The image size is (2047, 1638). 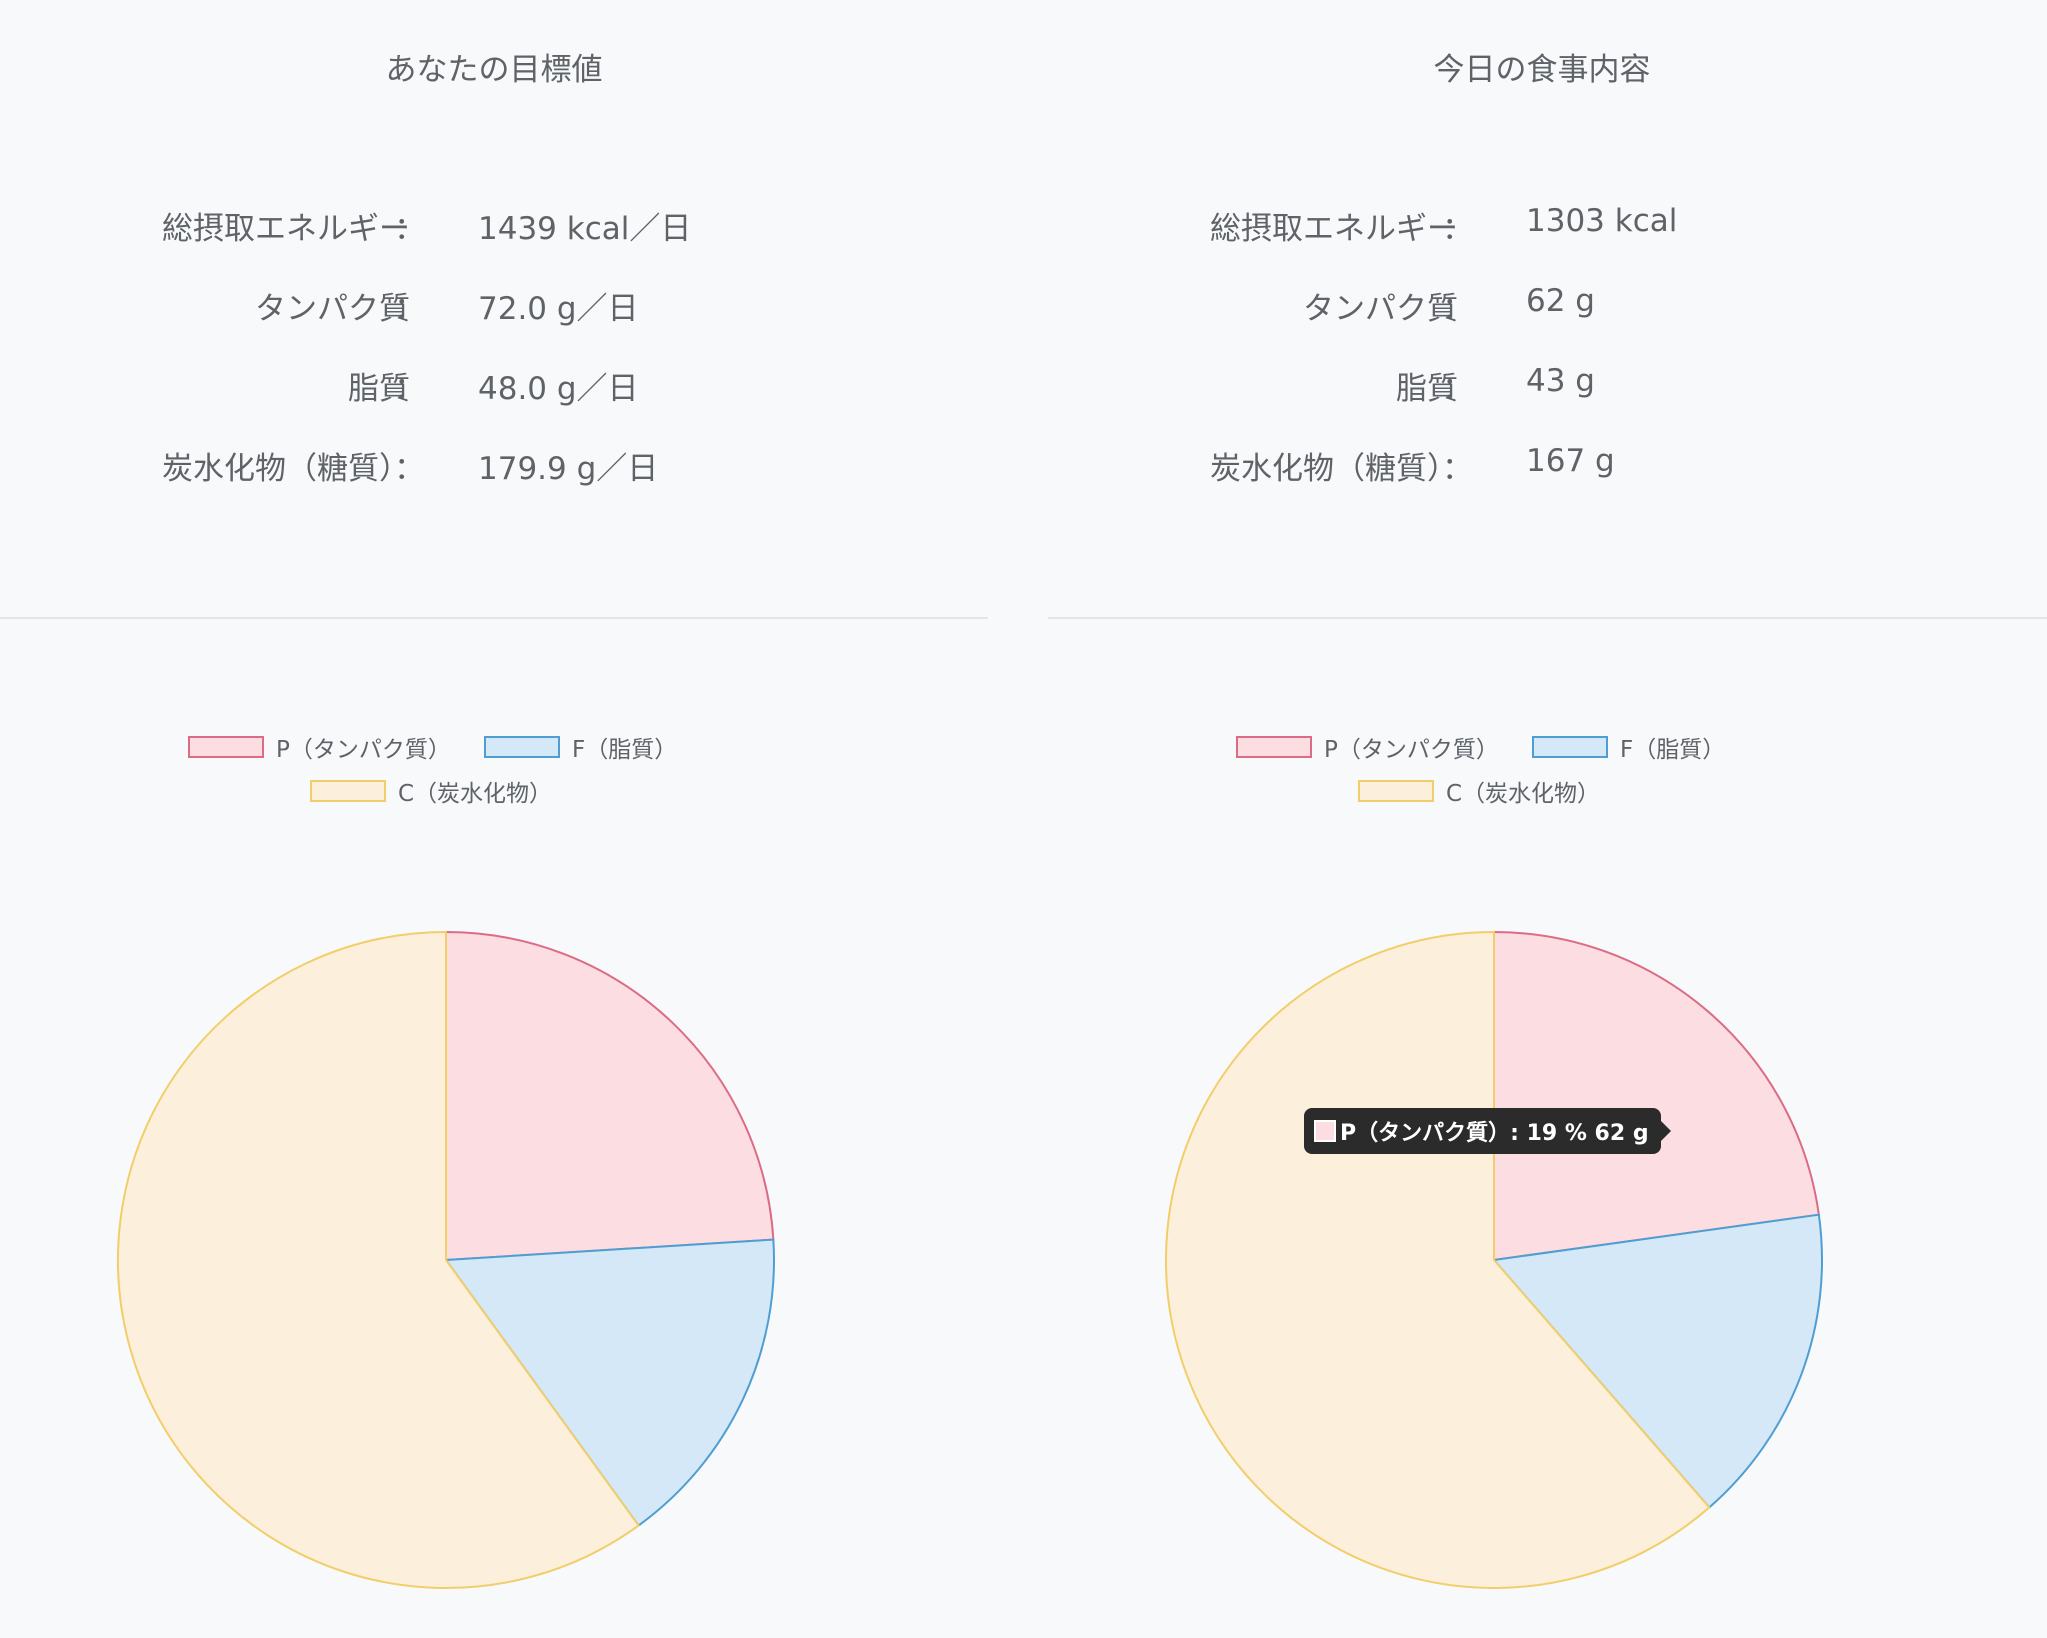 I want to click on nutrient-value: 1439 kcal／日, so click(x=585, y=229).